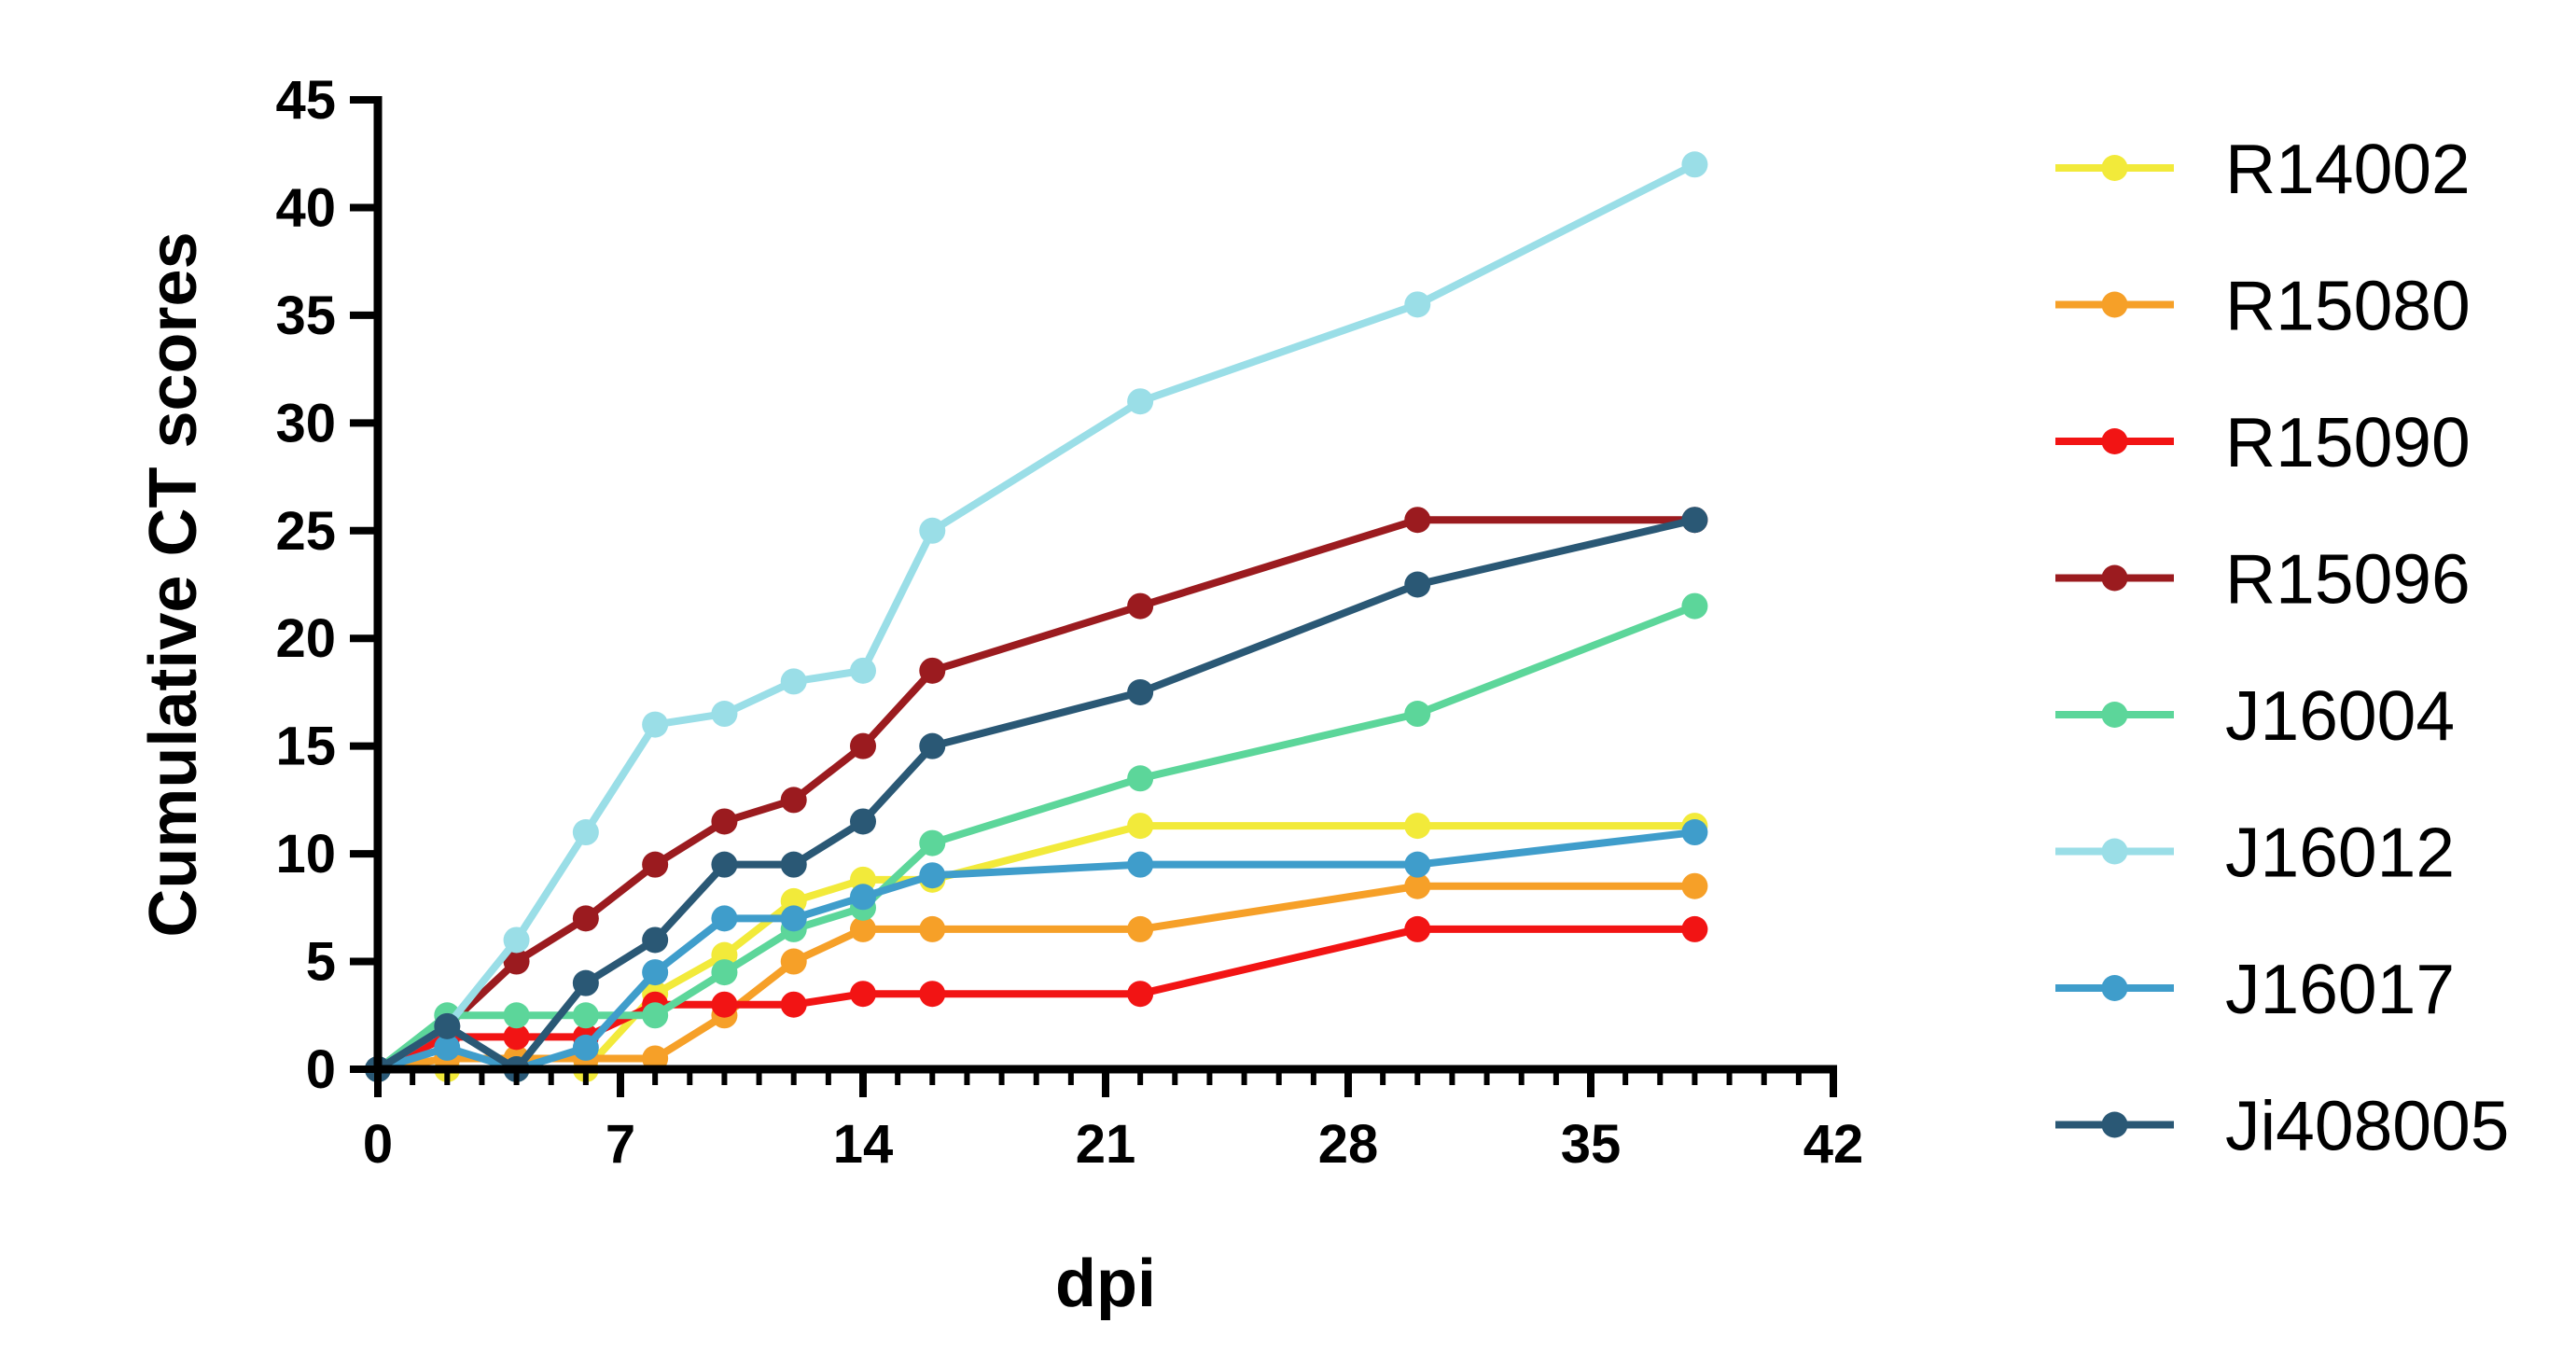 The image size is (2576, 1365). I want to click on legend-label: R14002, so click(2348, 169).